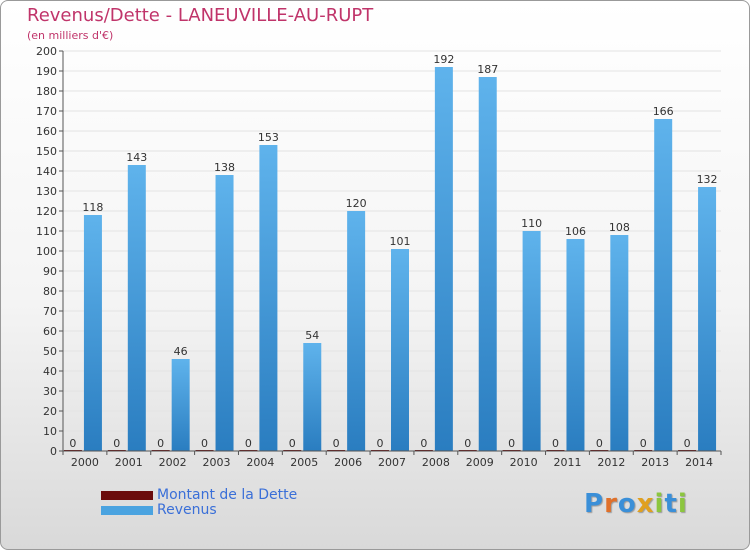  What do you see at coordinates (663, 111) in the screenshot?
I see `data-label-revenus: 166` at bounding box center [663, 111].